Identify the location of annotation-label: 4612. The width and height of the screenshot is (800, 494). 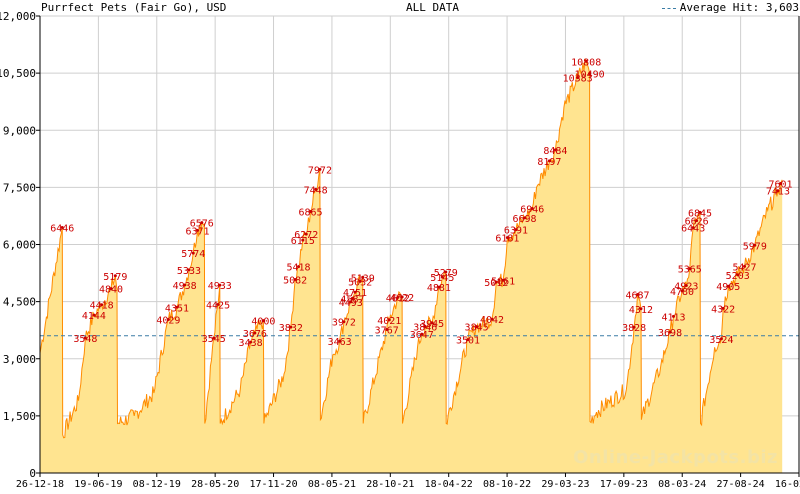
(398, 298).